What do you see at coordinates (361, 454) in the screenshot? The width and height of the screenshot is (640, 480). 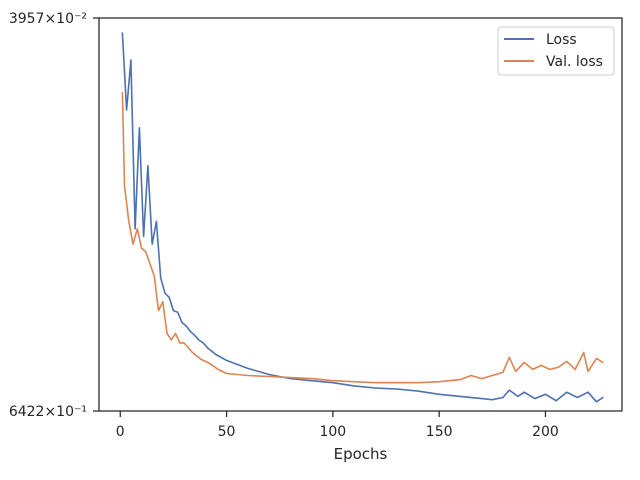 I see `x-axis-title: Epochs` at bounding box center [361, 454].